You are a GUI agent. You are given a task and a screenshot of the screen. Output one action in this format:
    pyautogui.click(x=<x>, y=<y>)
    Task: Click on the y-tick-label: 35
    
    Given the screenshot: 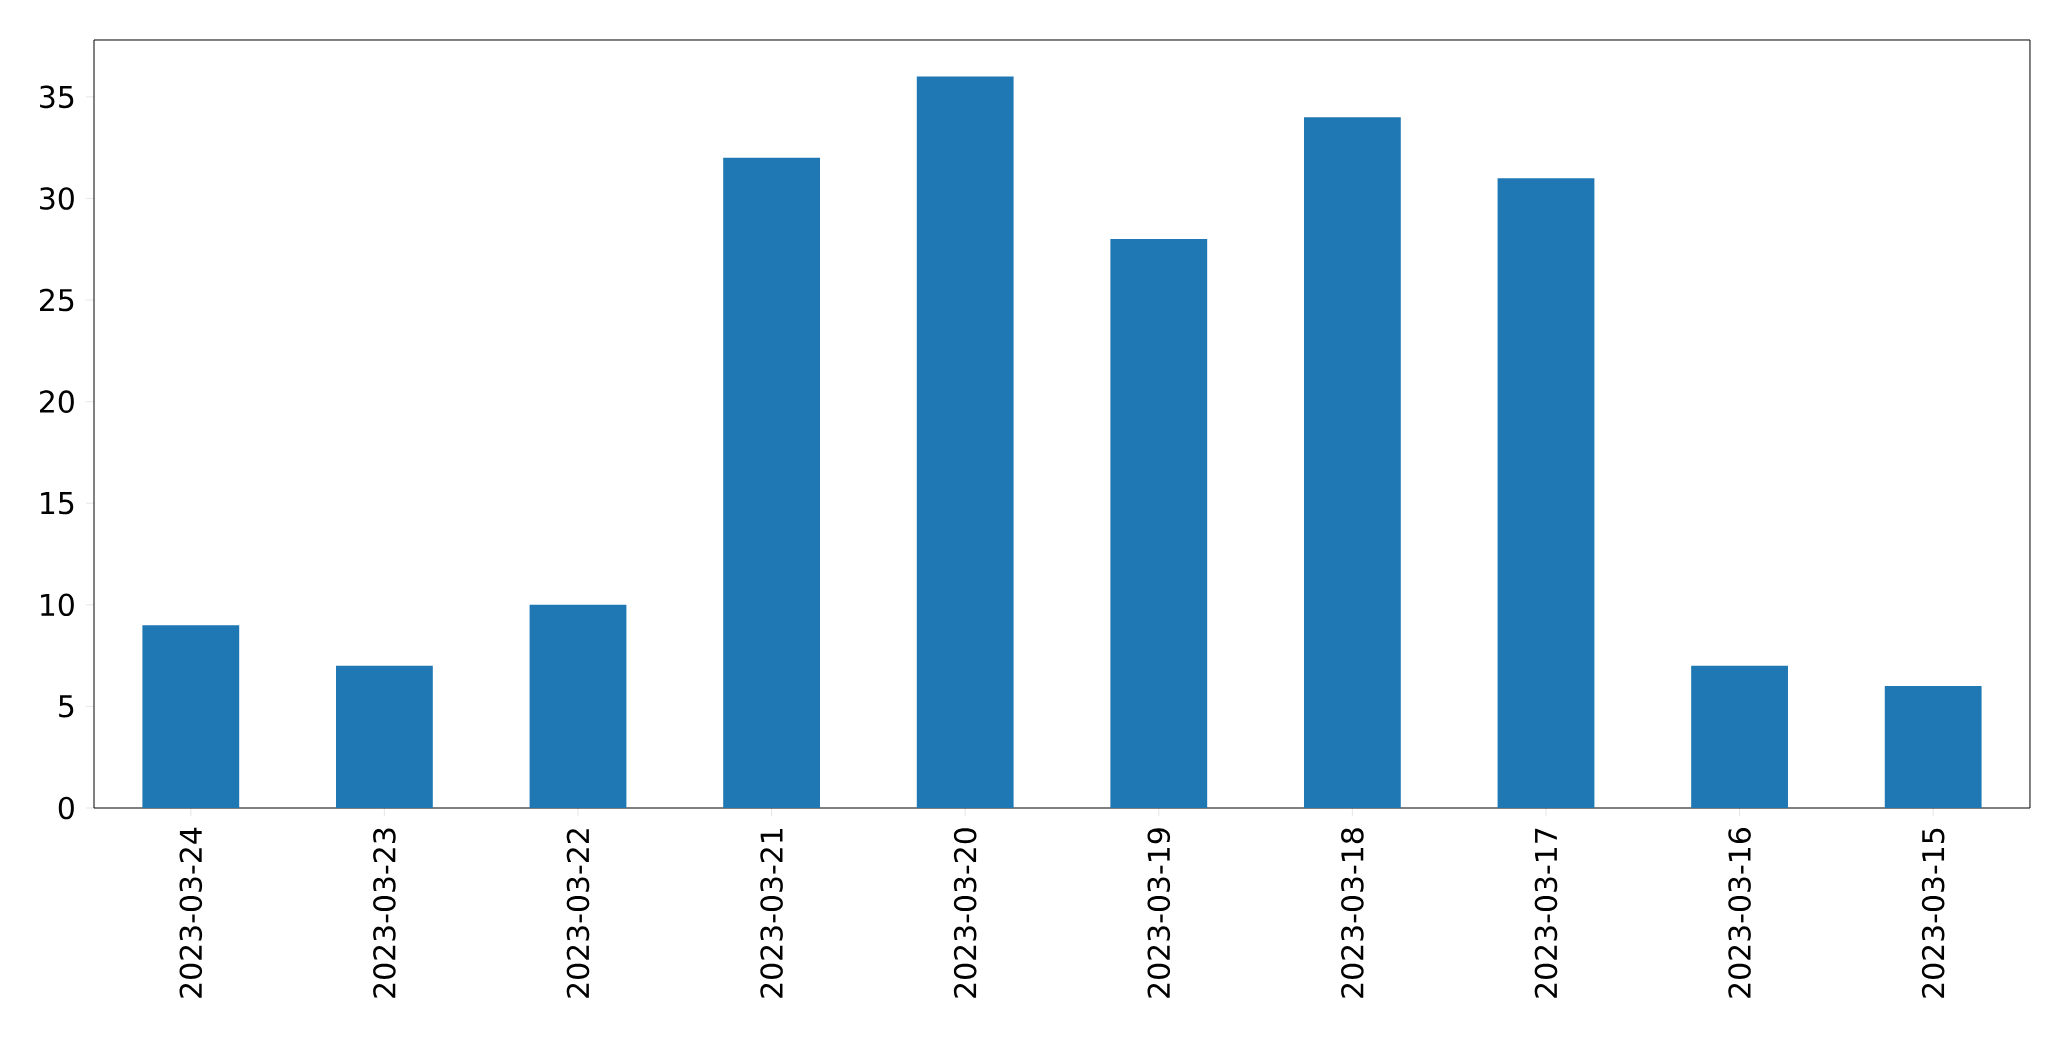 What is the action you would take?
    pyautogui.click(x=57, y=97)
    